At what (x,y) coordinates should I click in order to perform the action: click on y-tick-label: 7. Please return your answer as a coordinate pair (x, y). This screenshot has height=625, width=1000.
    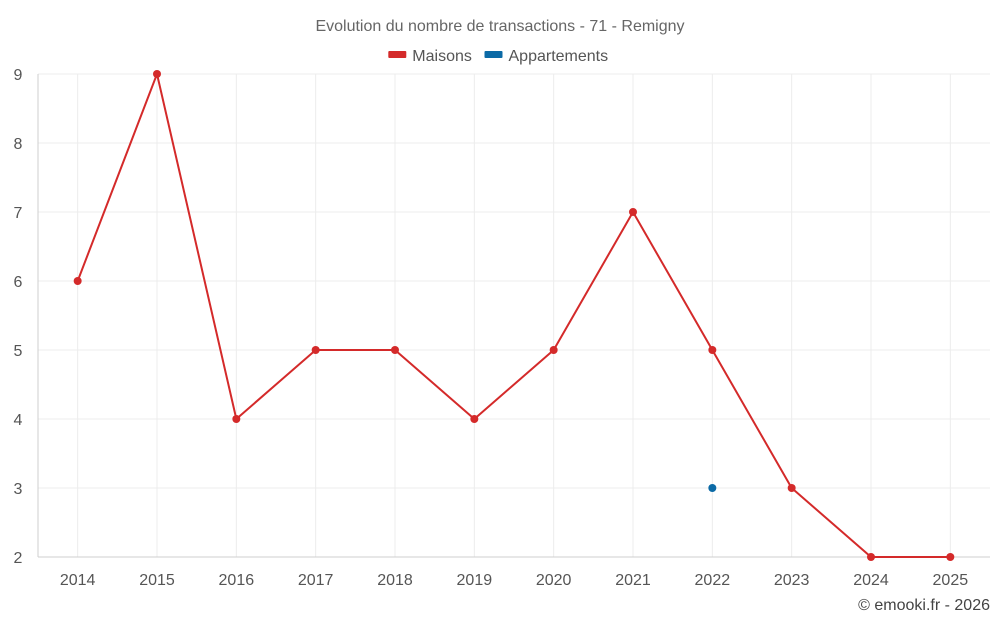
    Looking at the image, I should click on (18, 213).